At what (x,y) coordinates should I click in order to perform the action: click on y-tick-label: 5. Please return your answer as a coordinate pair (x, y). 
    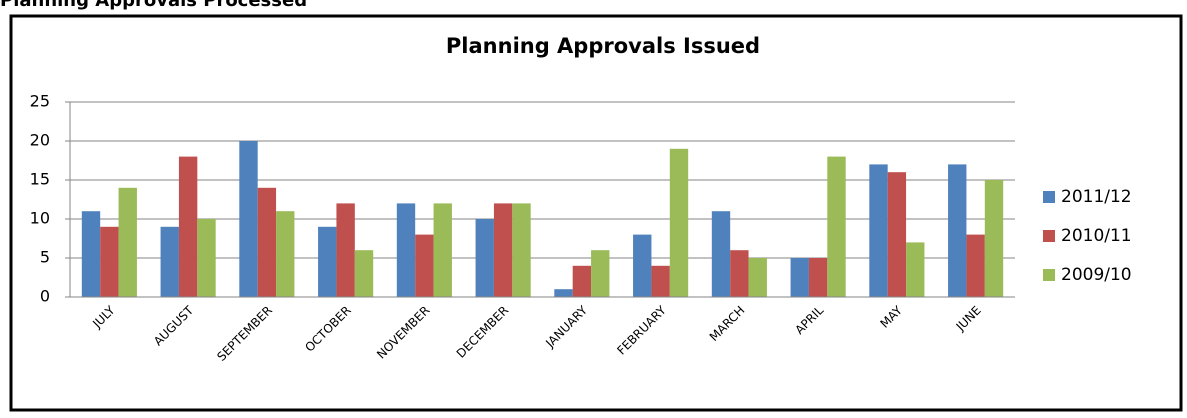
    Looking at the image, I should click on (45, 257).